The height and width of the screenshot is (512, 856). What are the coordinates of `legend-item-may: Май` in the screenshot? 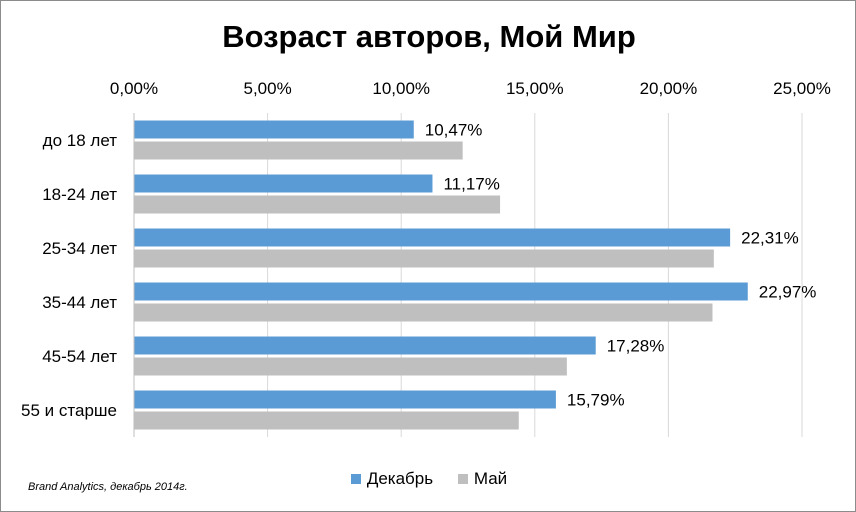 It's located at (482, 479).